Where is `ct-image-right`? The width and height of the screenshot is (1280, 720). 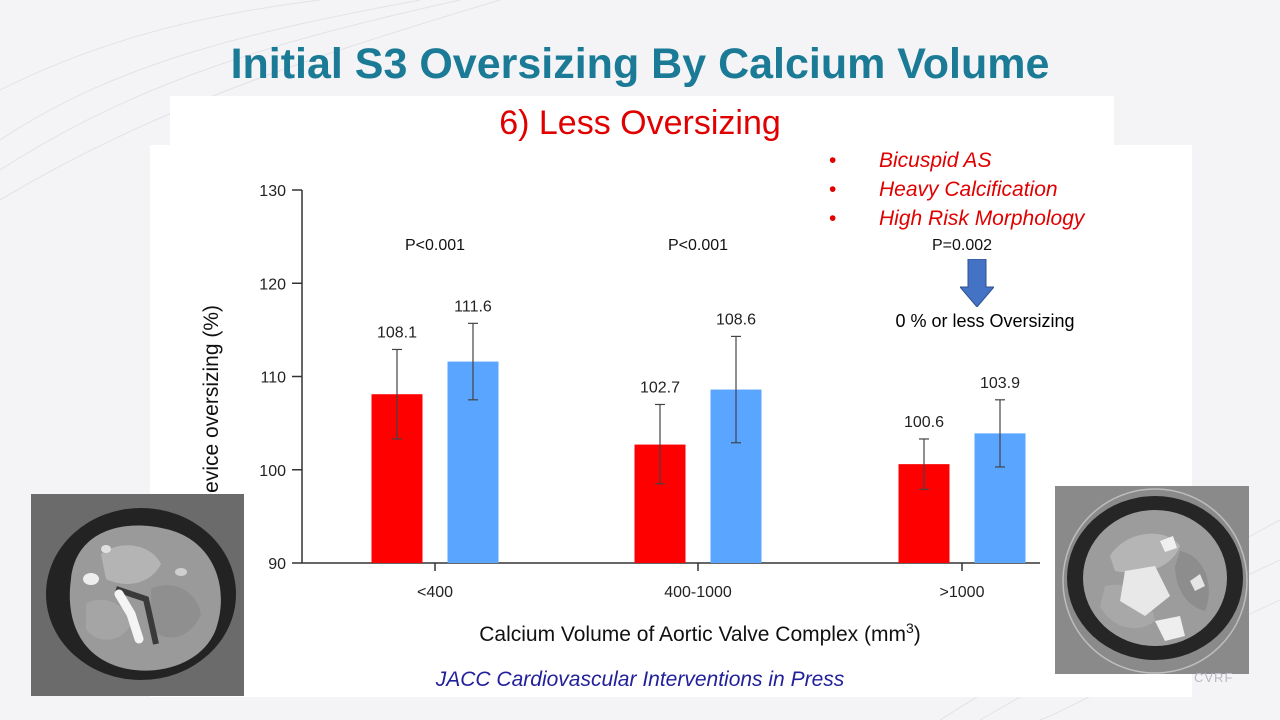 ct-image-right is located at coordinates (1152, 580).